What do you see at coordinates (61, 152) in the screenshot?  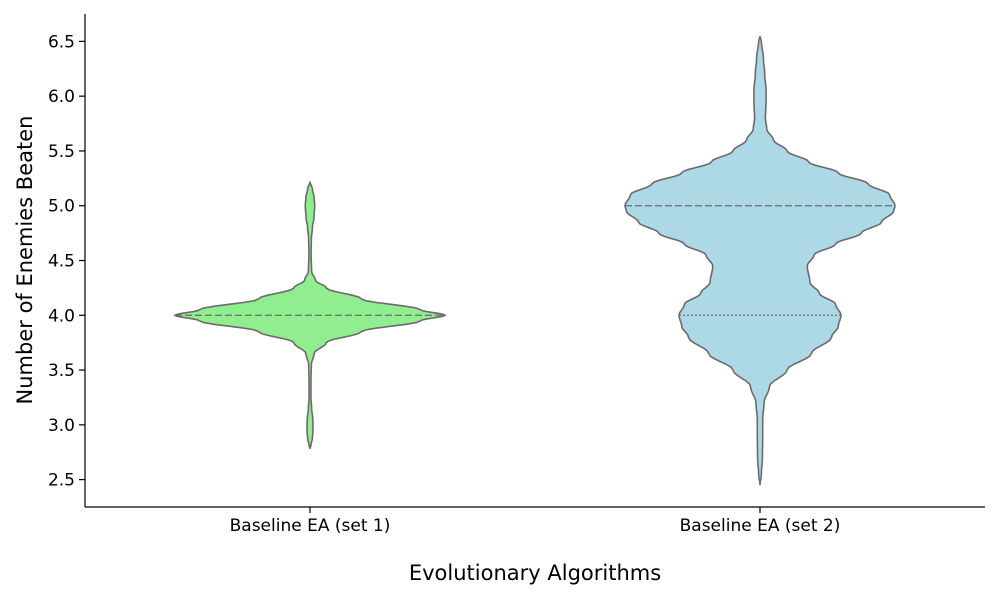 I see `y-tick-label: 5.5` at bounding box center [61, 152].